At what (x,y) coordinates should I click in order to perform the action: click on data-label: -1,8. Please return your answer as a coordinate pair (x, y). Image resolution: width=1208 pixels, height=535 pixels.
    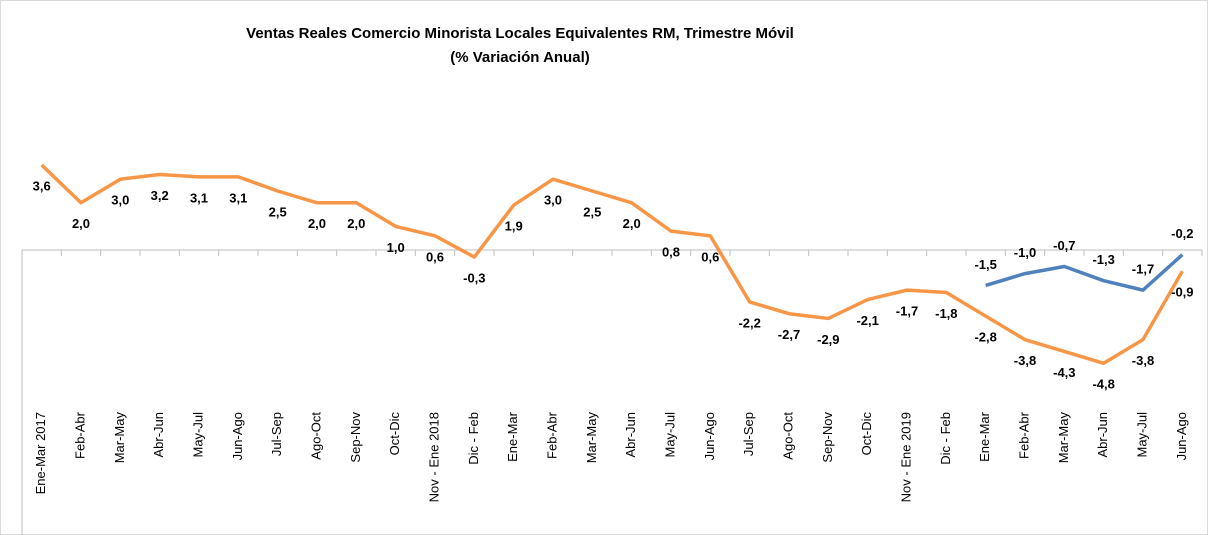
    Looking at the image, I should click on (946, 313).